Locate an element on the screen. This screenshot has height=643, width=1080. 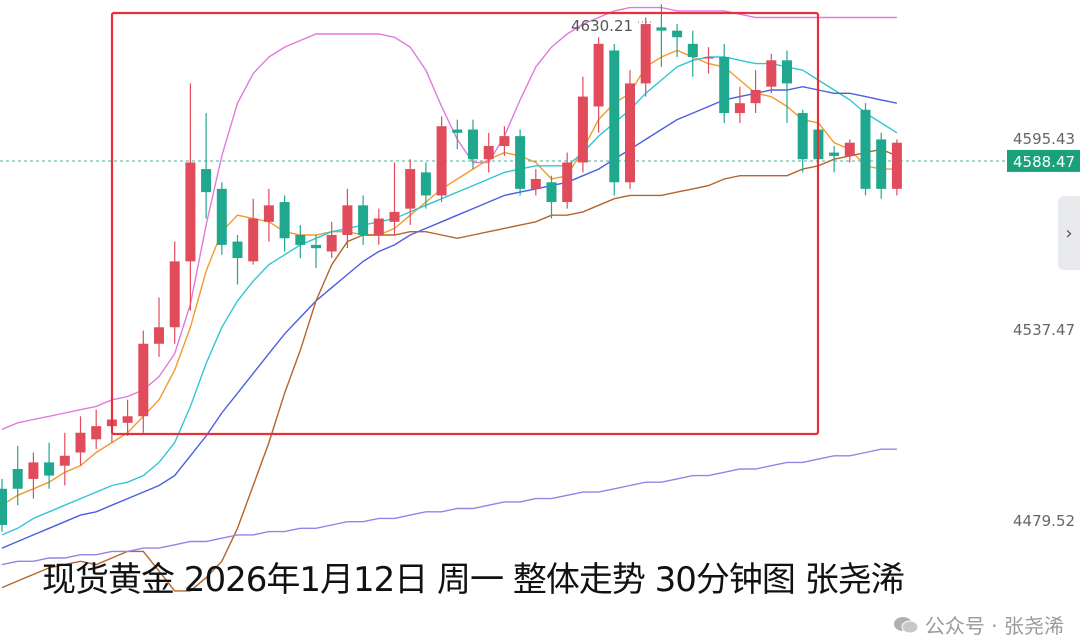
wechat-icon is located at coordinates (906, 624).